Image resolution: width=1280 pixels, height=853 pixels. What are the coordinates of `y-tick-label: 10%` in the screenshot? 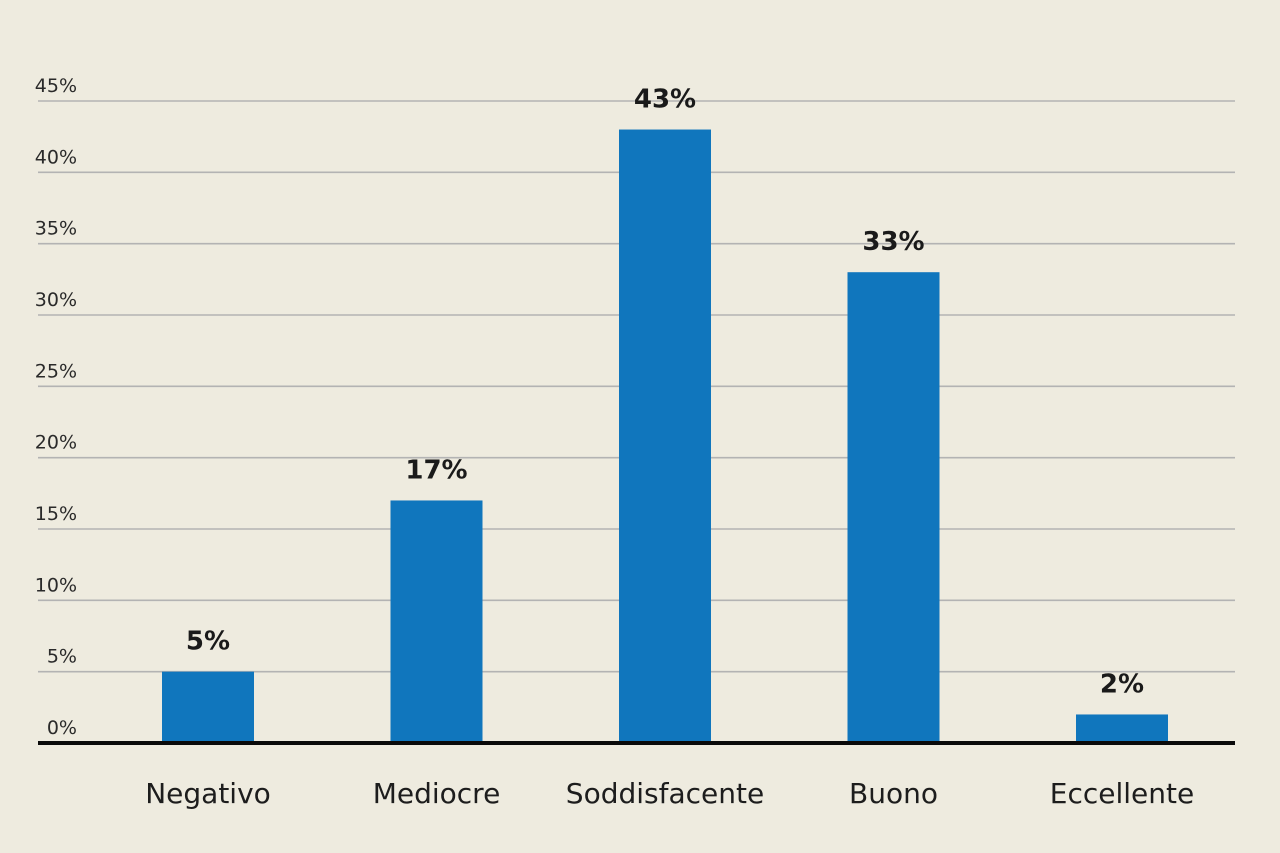 It's located at (56, 585).